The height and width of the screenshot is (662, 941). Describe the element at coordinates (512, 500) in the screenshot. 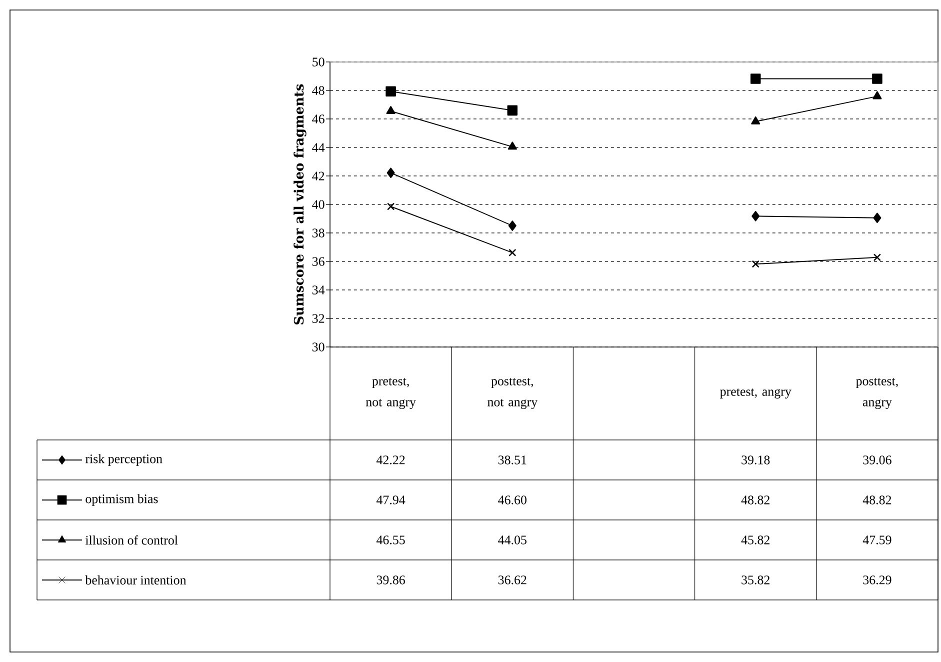

I see `data-label: 46.60` at that location.